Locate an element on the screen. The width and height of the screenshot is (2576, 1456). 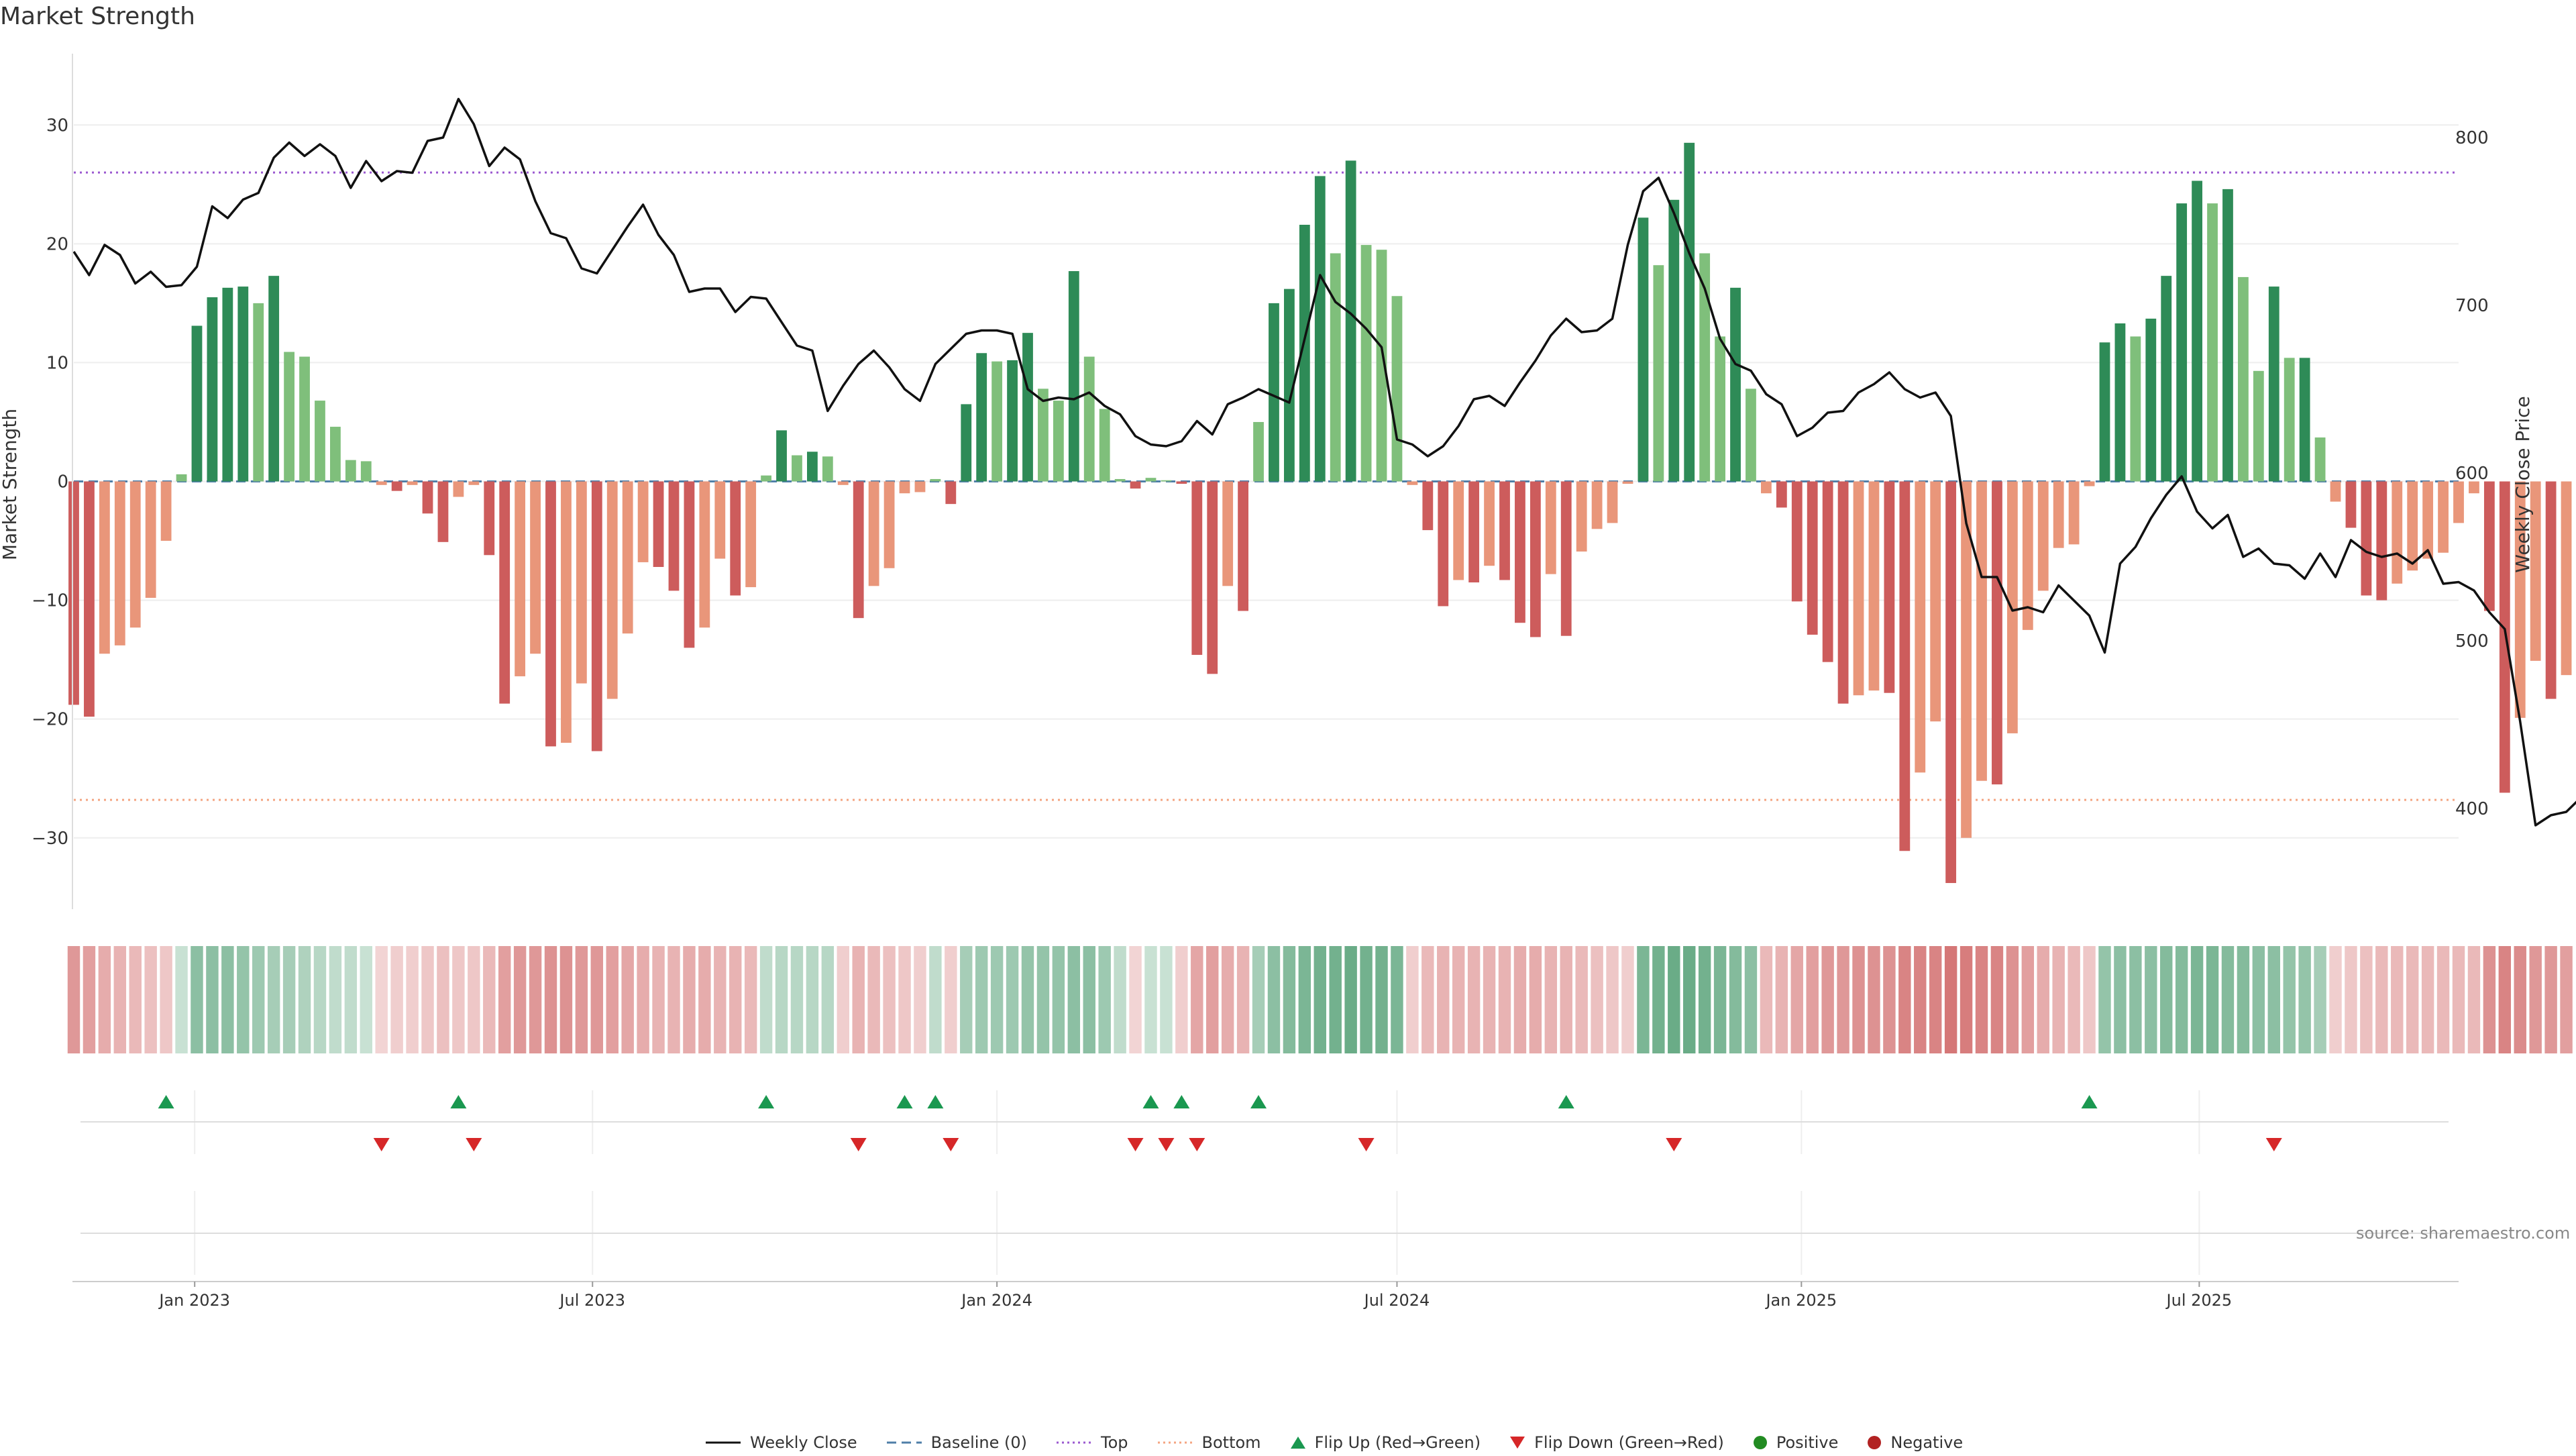
legend-label: Flip Down (Green→Red) is located at coordinates (1629, 1442).